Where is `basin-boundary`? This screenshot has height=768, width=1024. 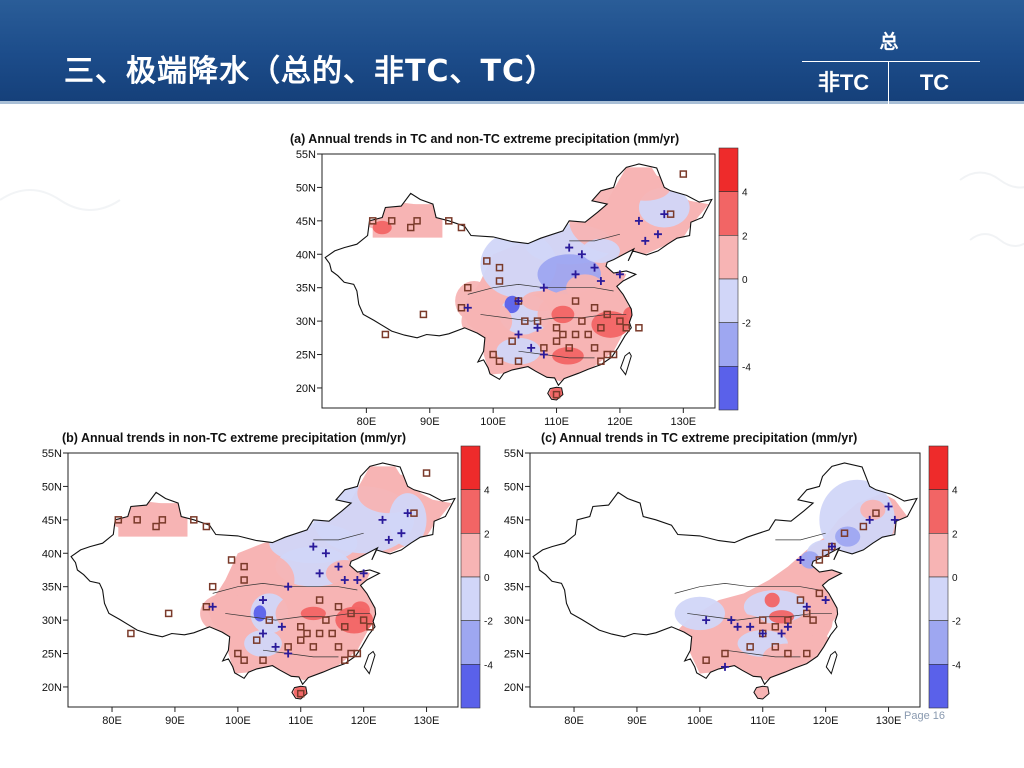 basin-boundary is located at coordinates (300, 653).